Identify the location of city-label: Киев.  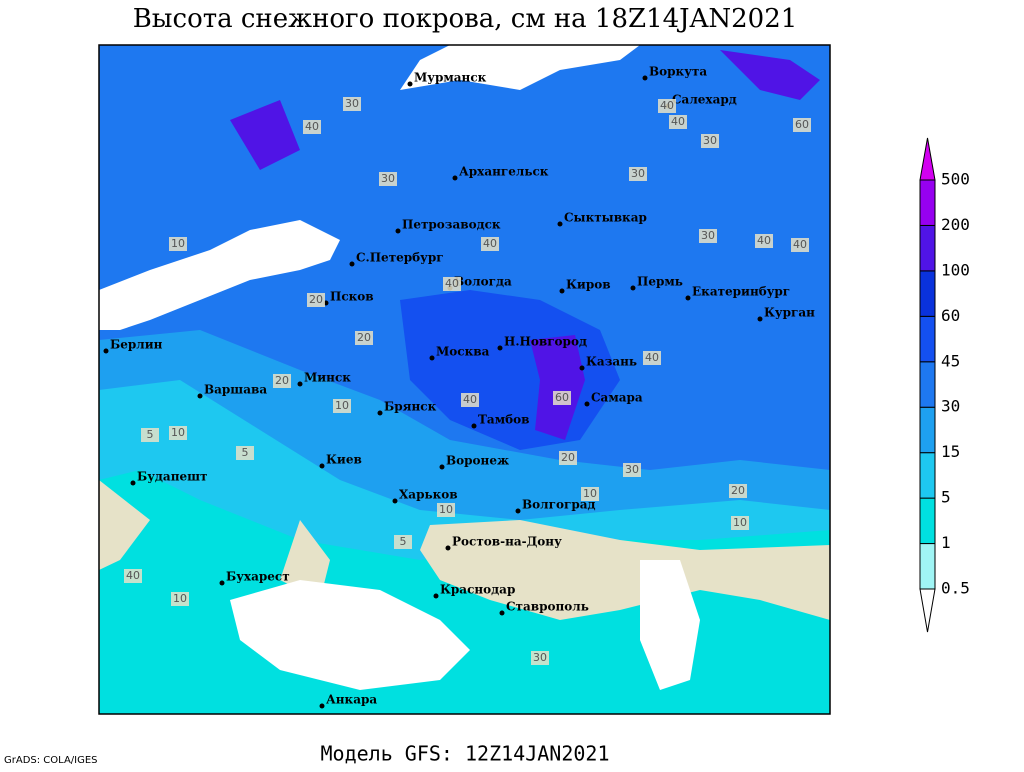
(344, 460).